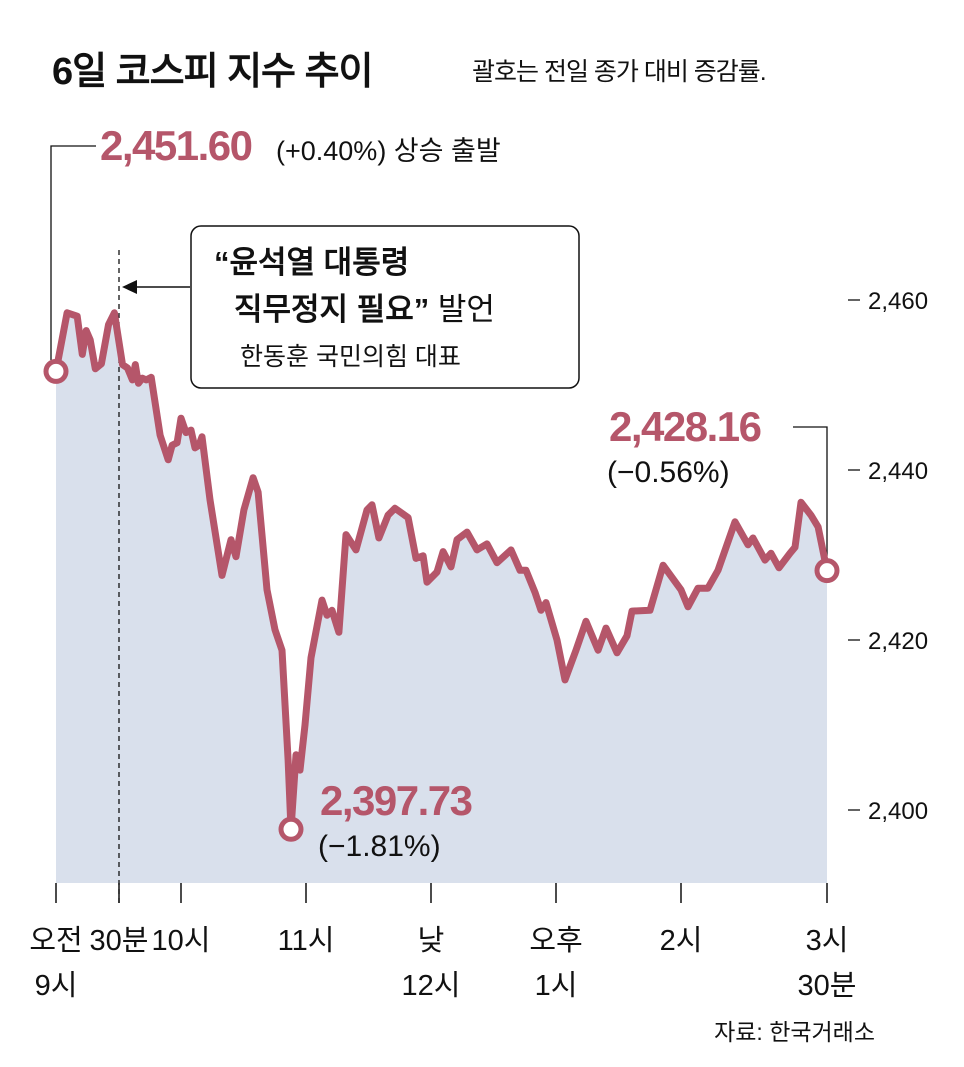  Describe the element at coordinates (379, 846) in the screenshot. I see `low-note: (−1.81%)` at that location.